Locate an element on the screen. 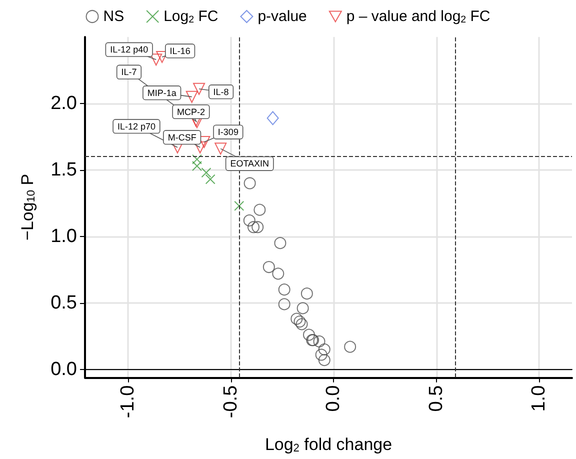  x-tick-label: -0.5 is located at coordinates (231, 401).